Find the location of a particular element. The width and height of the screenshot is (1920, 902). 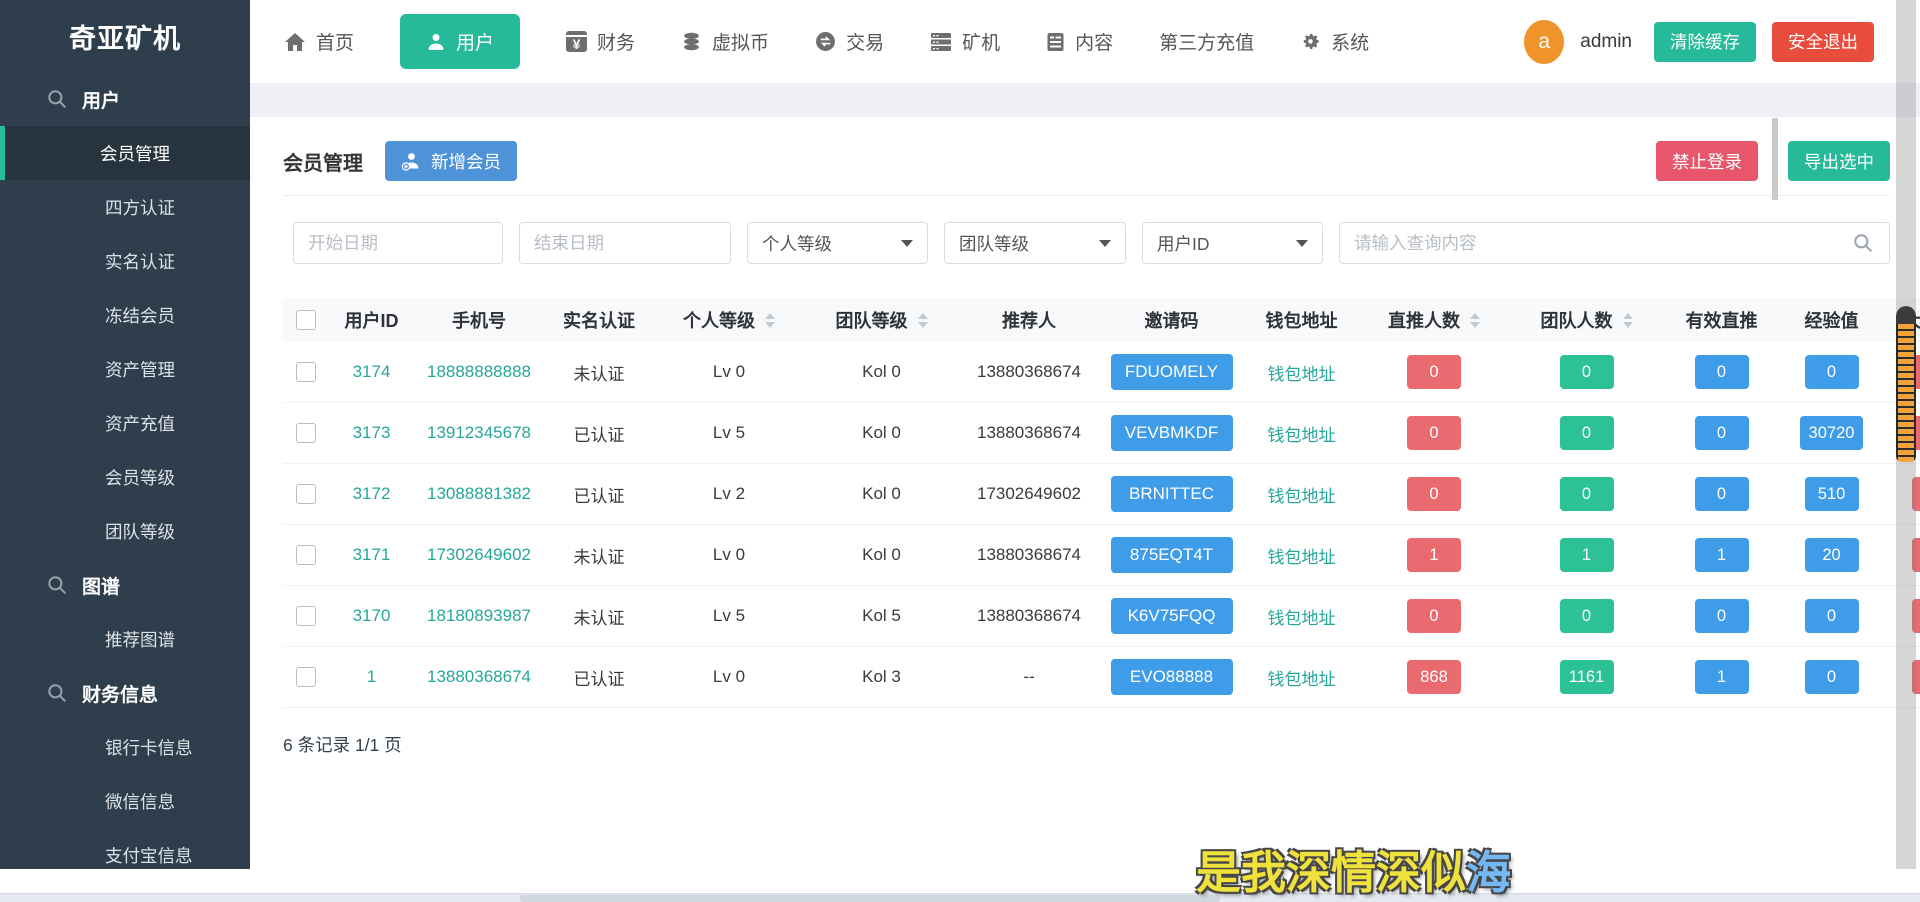

tab-users: 用户 is located at coordinates (460, 41).